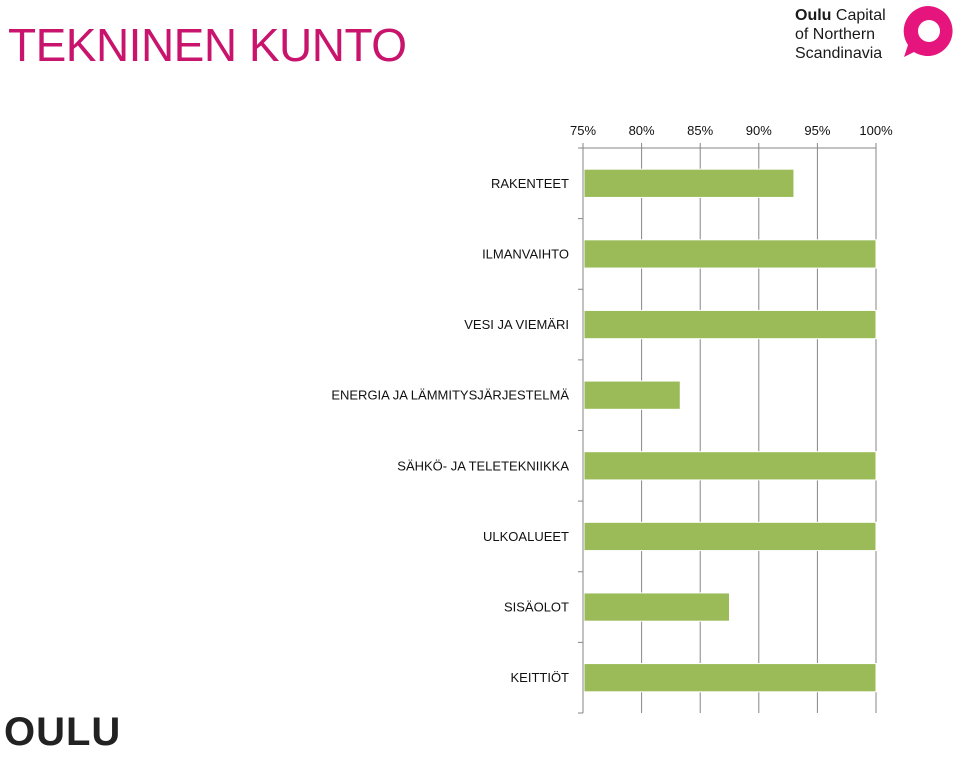 The height and width of the screenshot is (758, 960). I want to click on category-label: VESI JA VIEMÄRI, so click(516, 324).